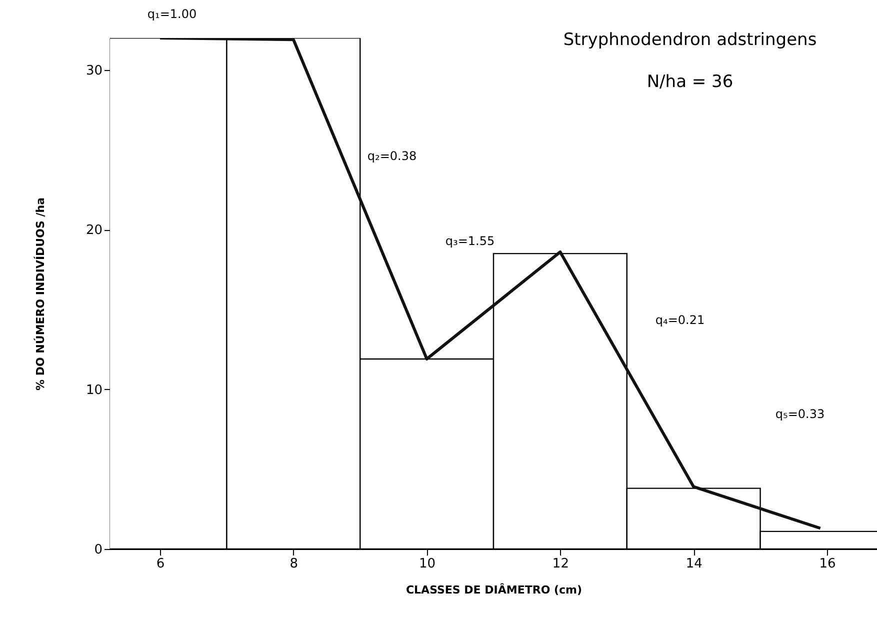  Describe the element at coordinates (694, 564) in the screenshot. I see `x-tick-label: 14` at that location.